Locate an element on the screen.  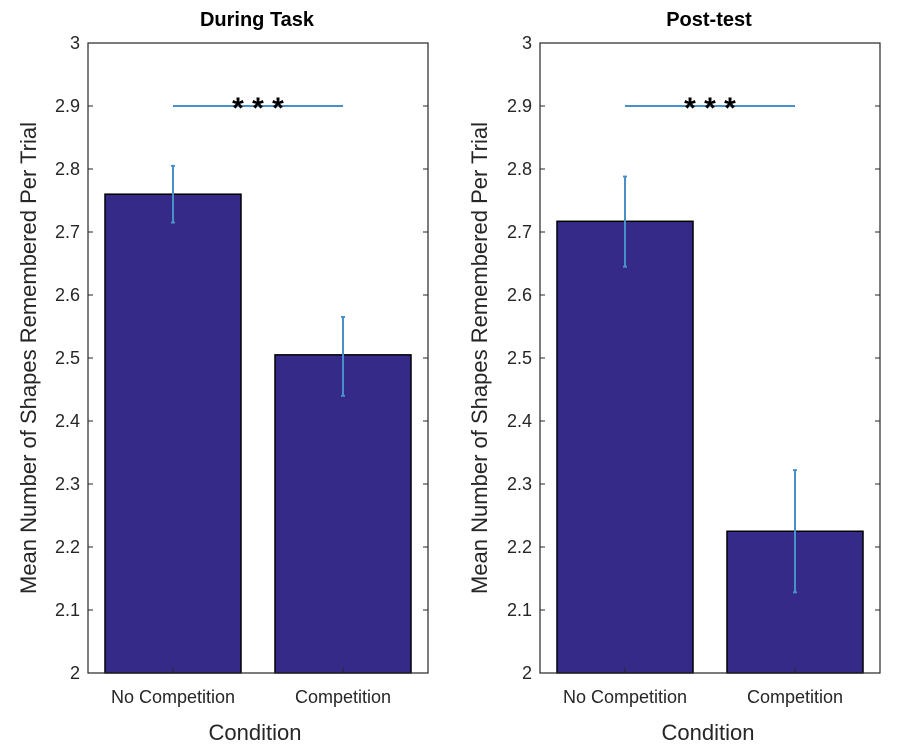
panel-title: Post-test is located at coordinates (709, 20).